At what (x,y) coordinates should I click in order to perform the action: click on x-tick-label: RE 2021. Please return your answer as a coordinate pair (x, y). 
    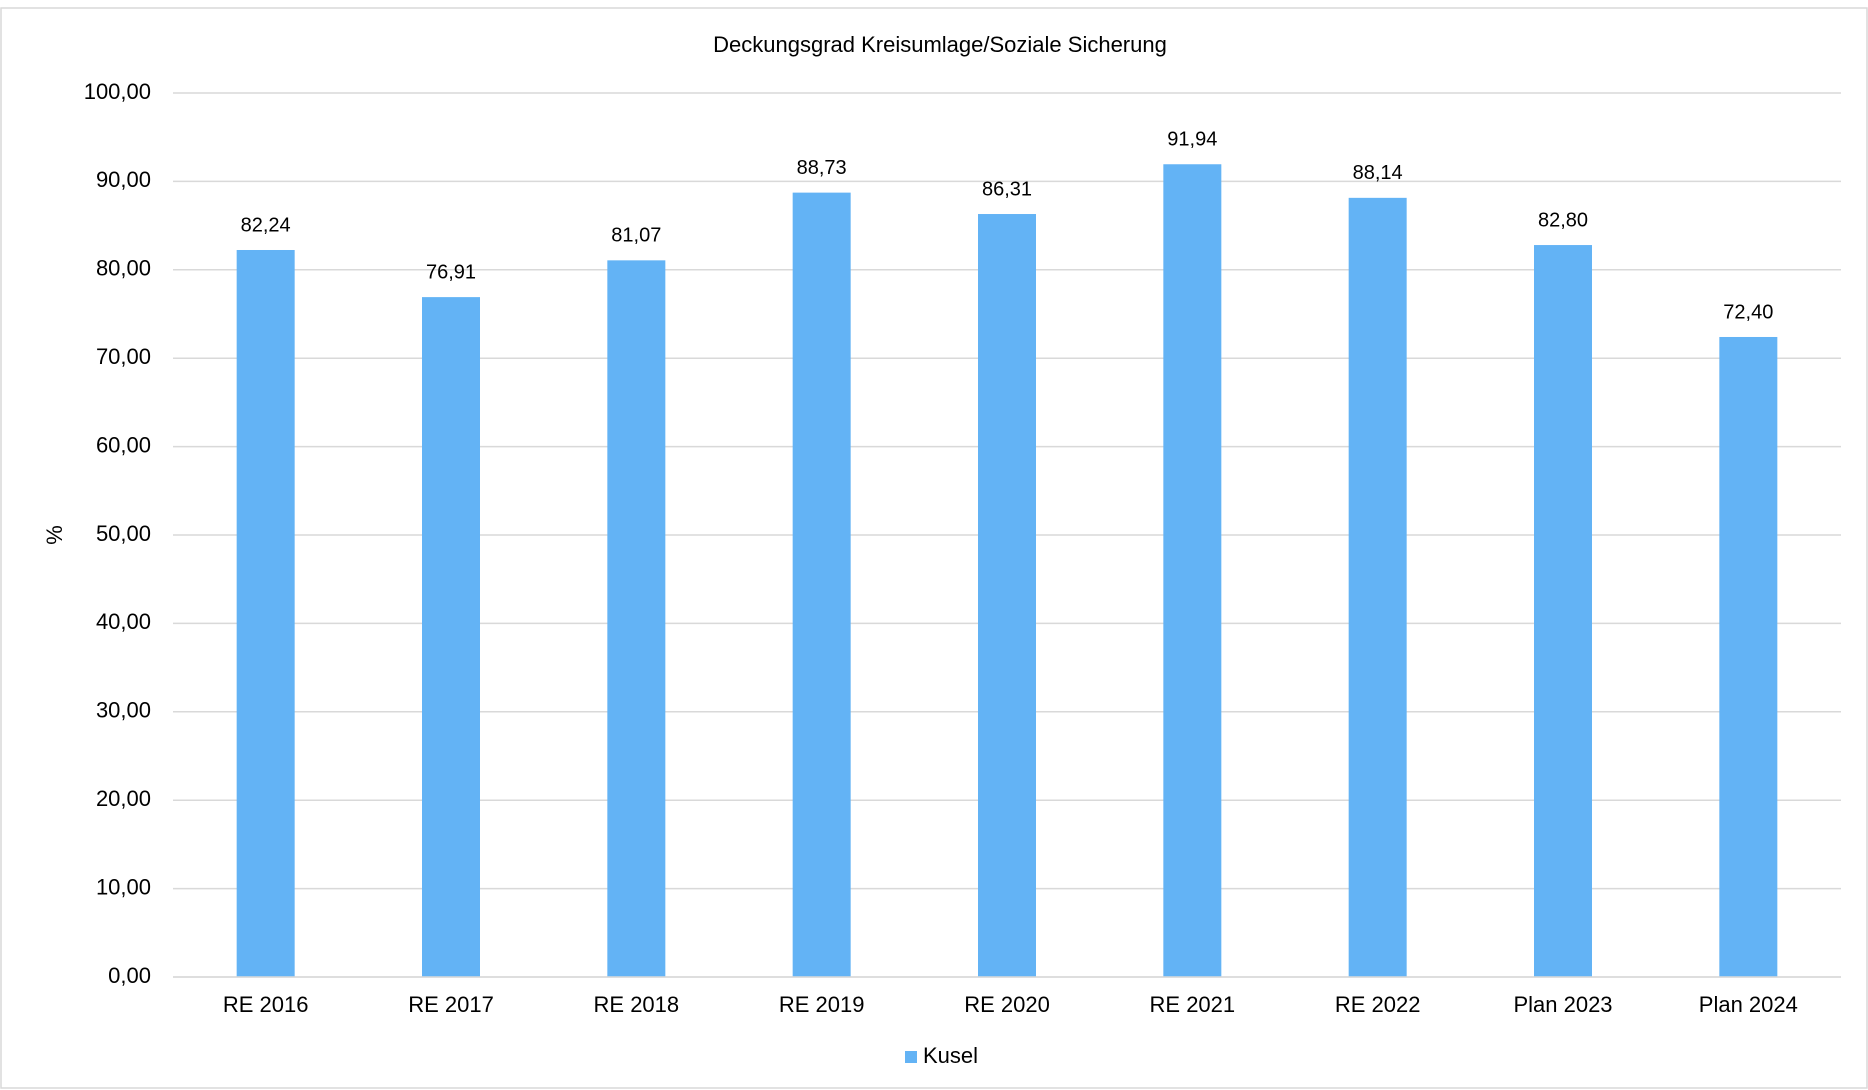
    Looking at the image, I should click on (1193, 1004).